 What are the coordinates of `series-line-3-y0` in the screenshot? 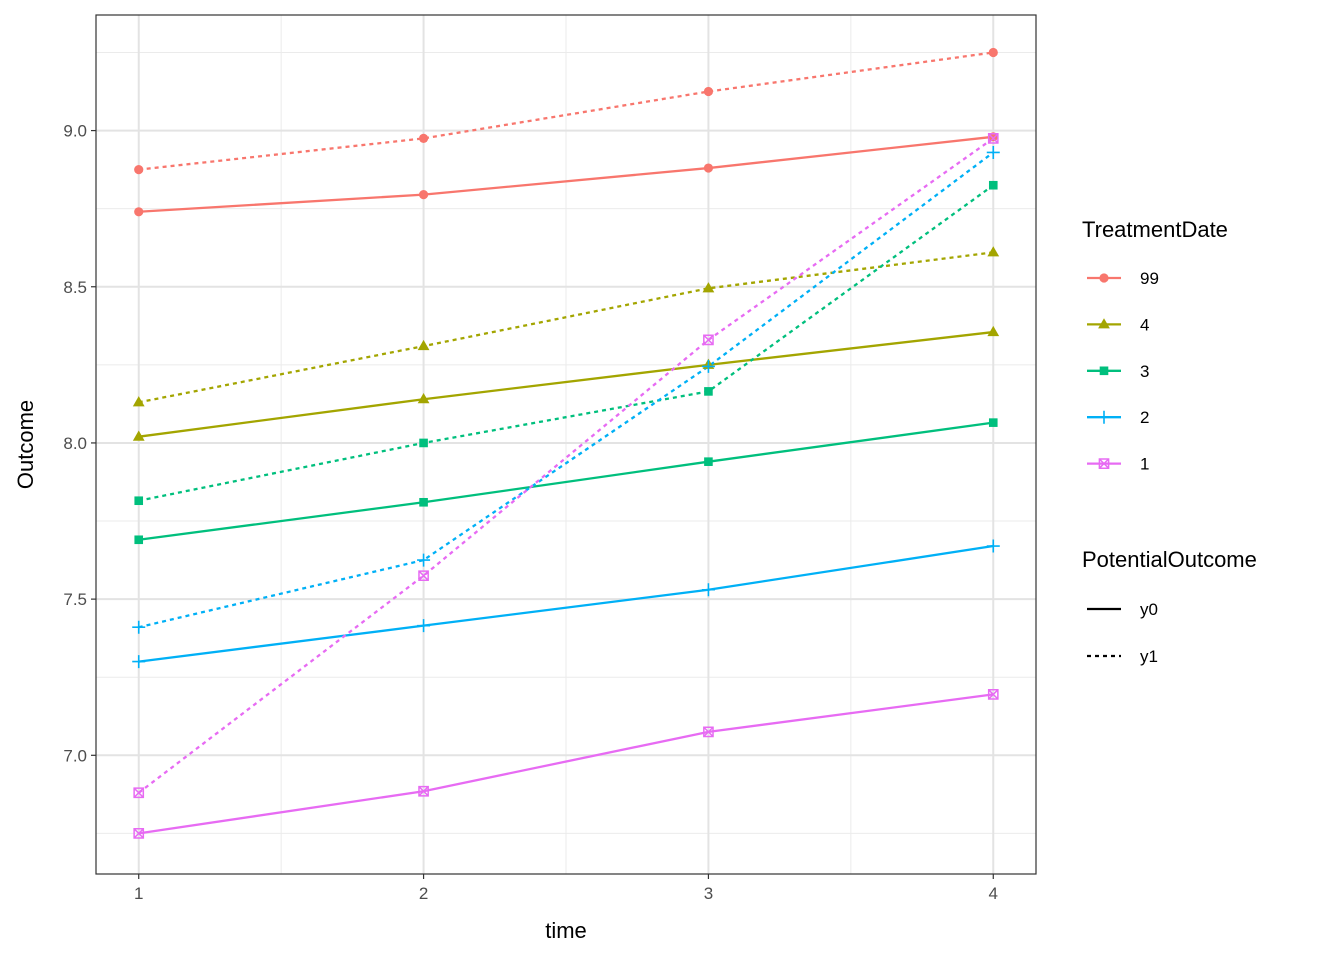 It's located at (566, 481).